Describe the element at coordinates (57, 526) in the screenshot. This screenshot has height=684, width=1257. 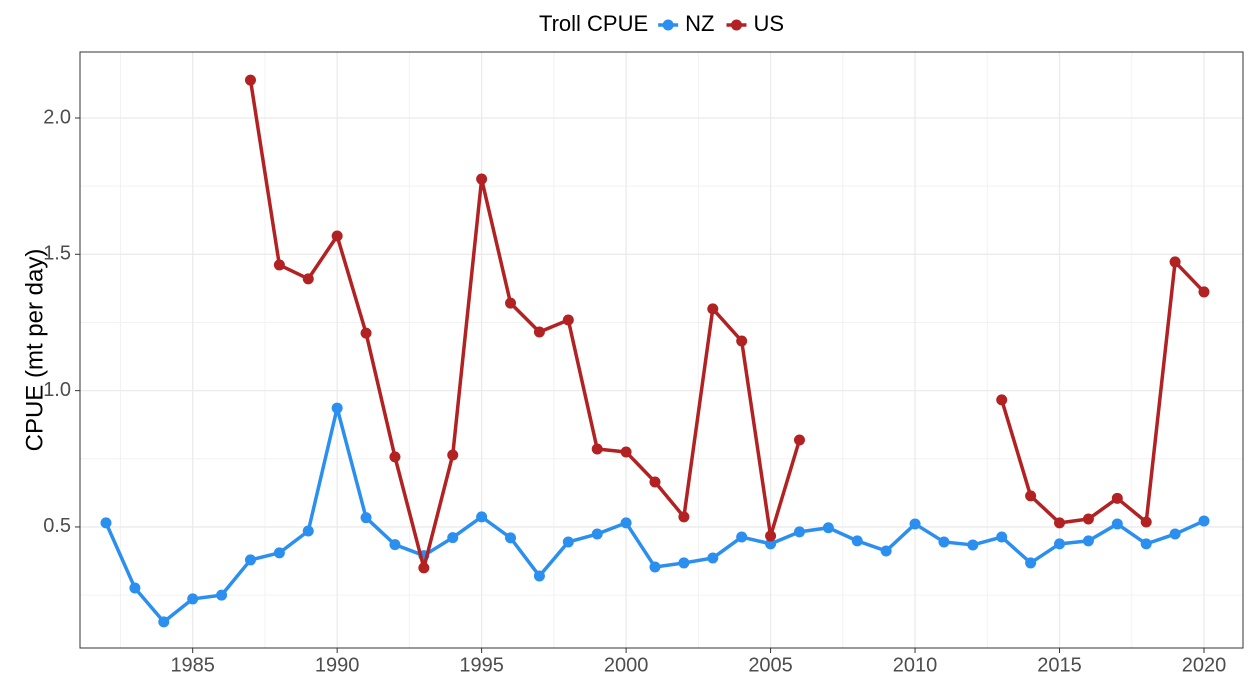
I see `y-tick-label: 0.5` at that location.